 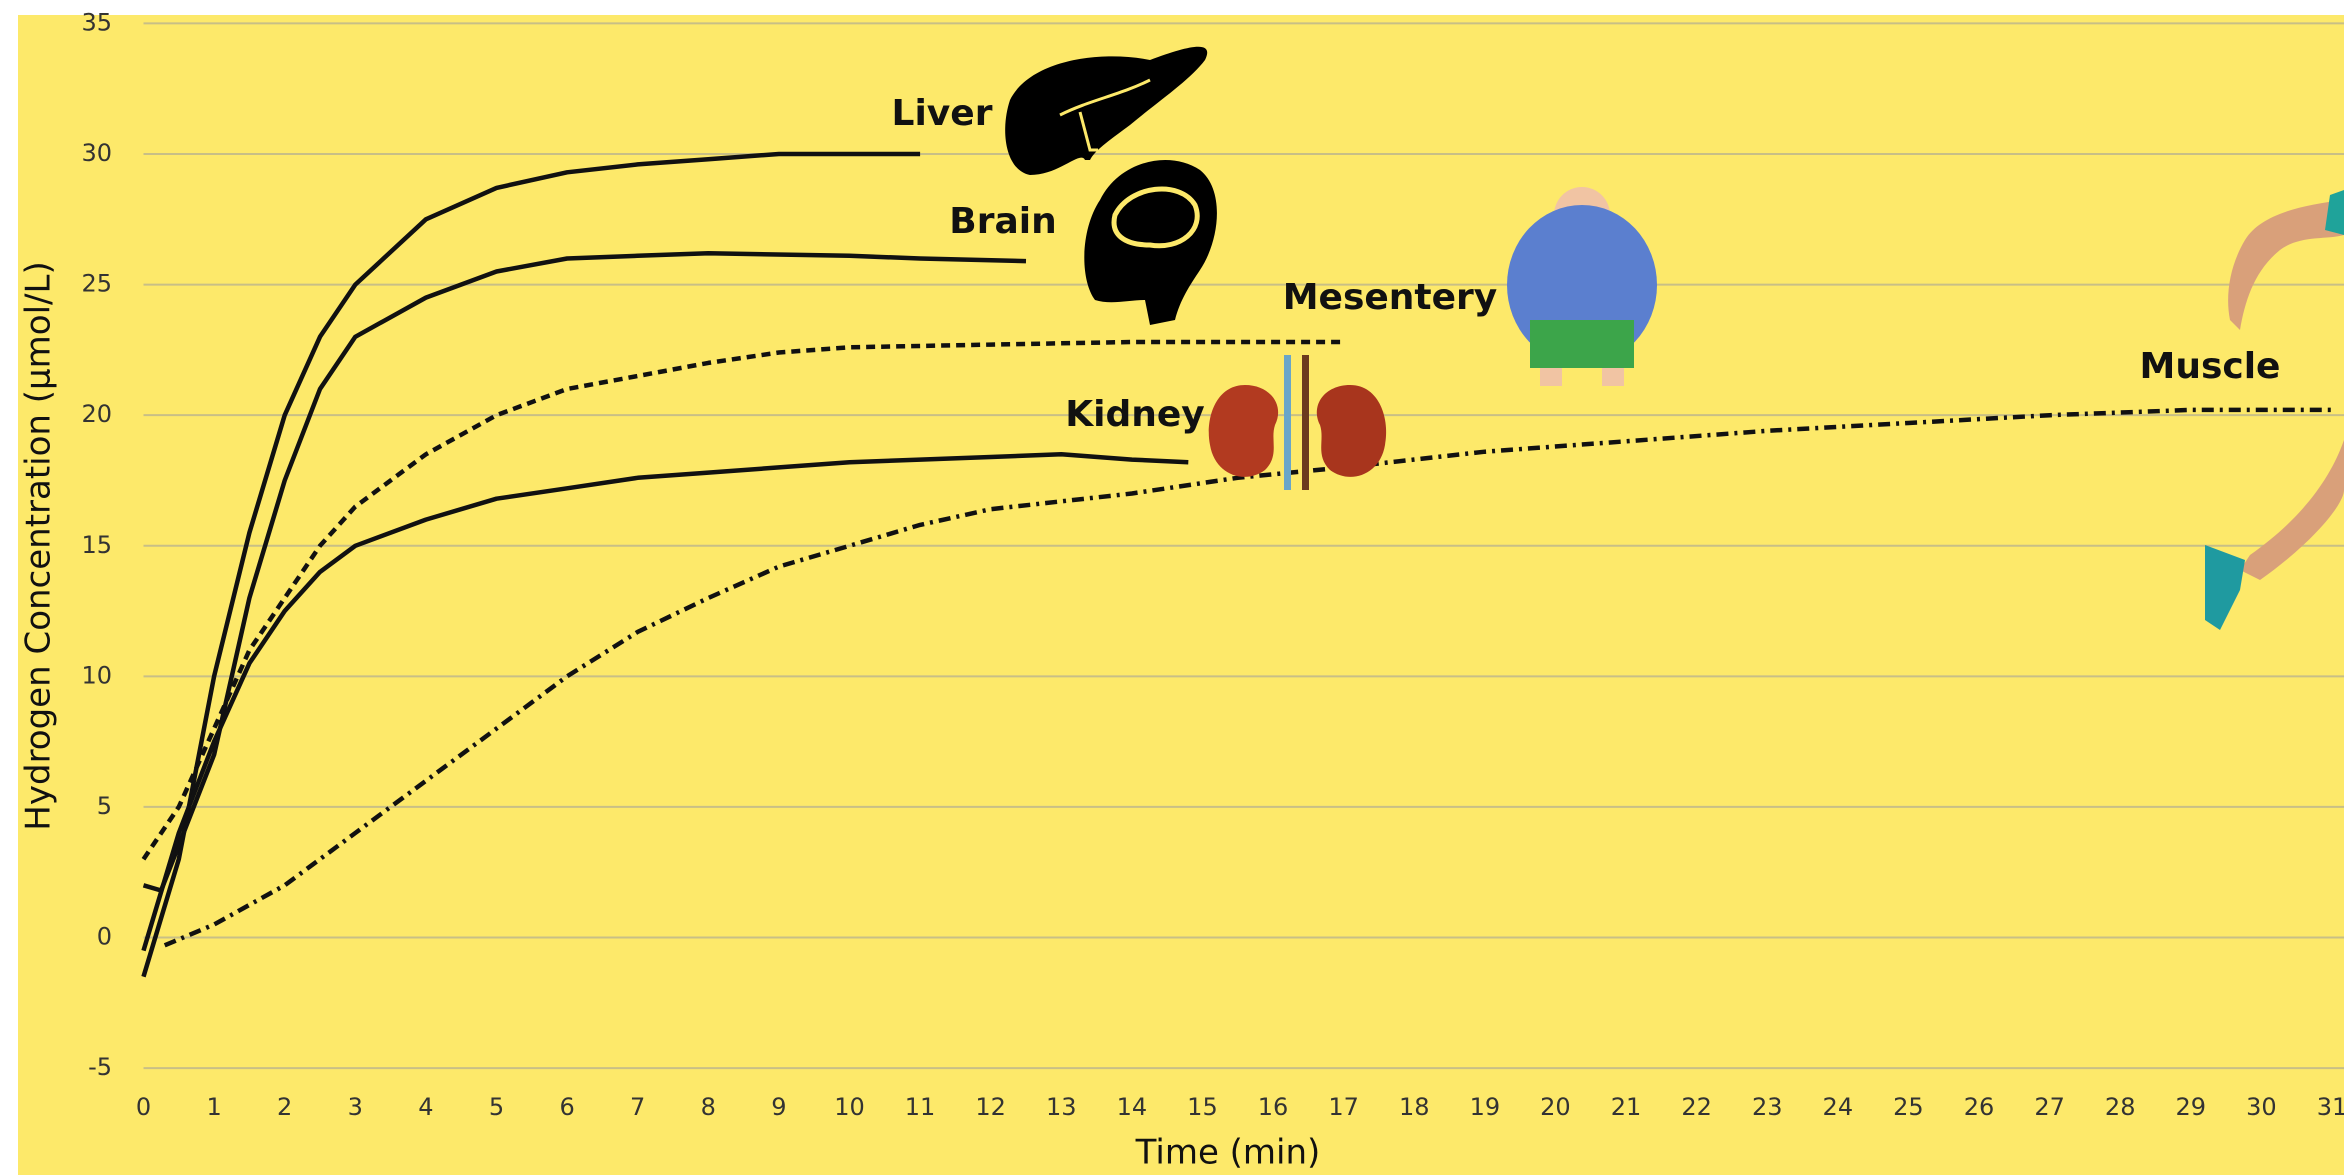 I want to click on runner-arm, so click(x=2286, y=265).